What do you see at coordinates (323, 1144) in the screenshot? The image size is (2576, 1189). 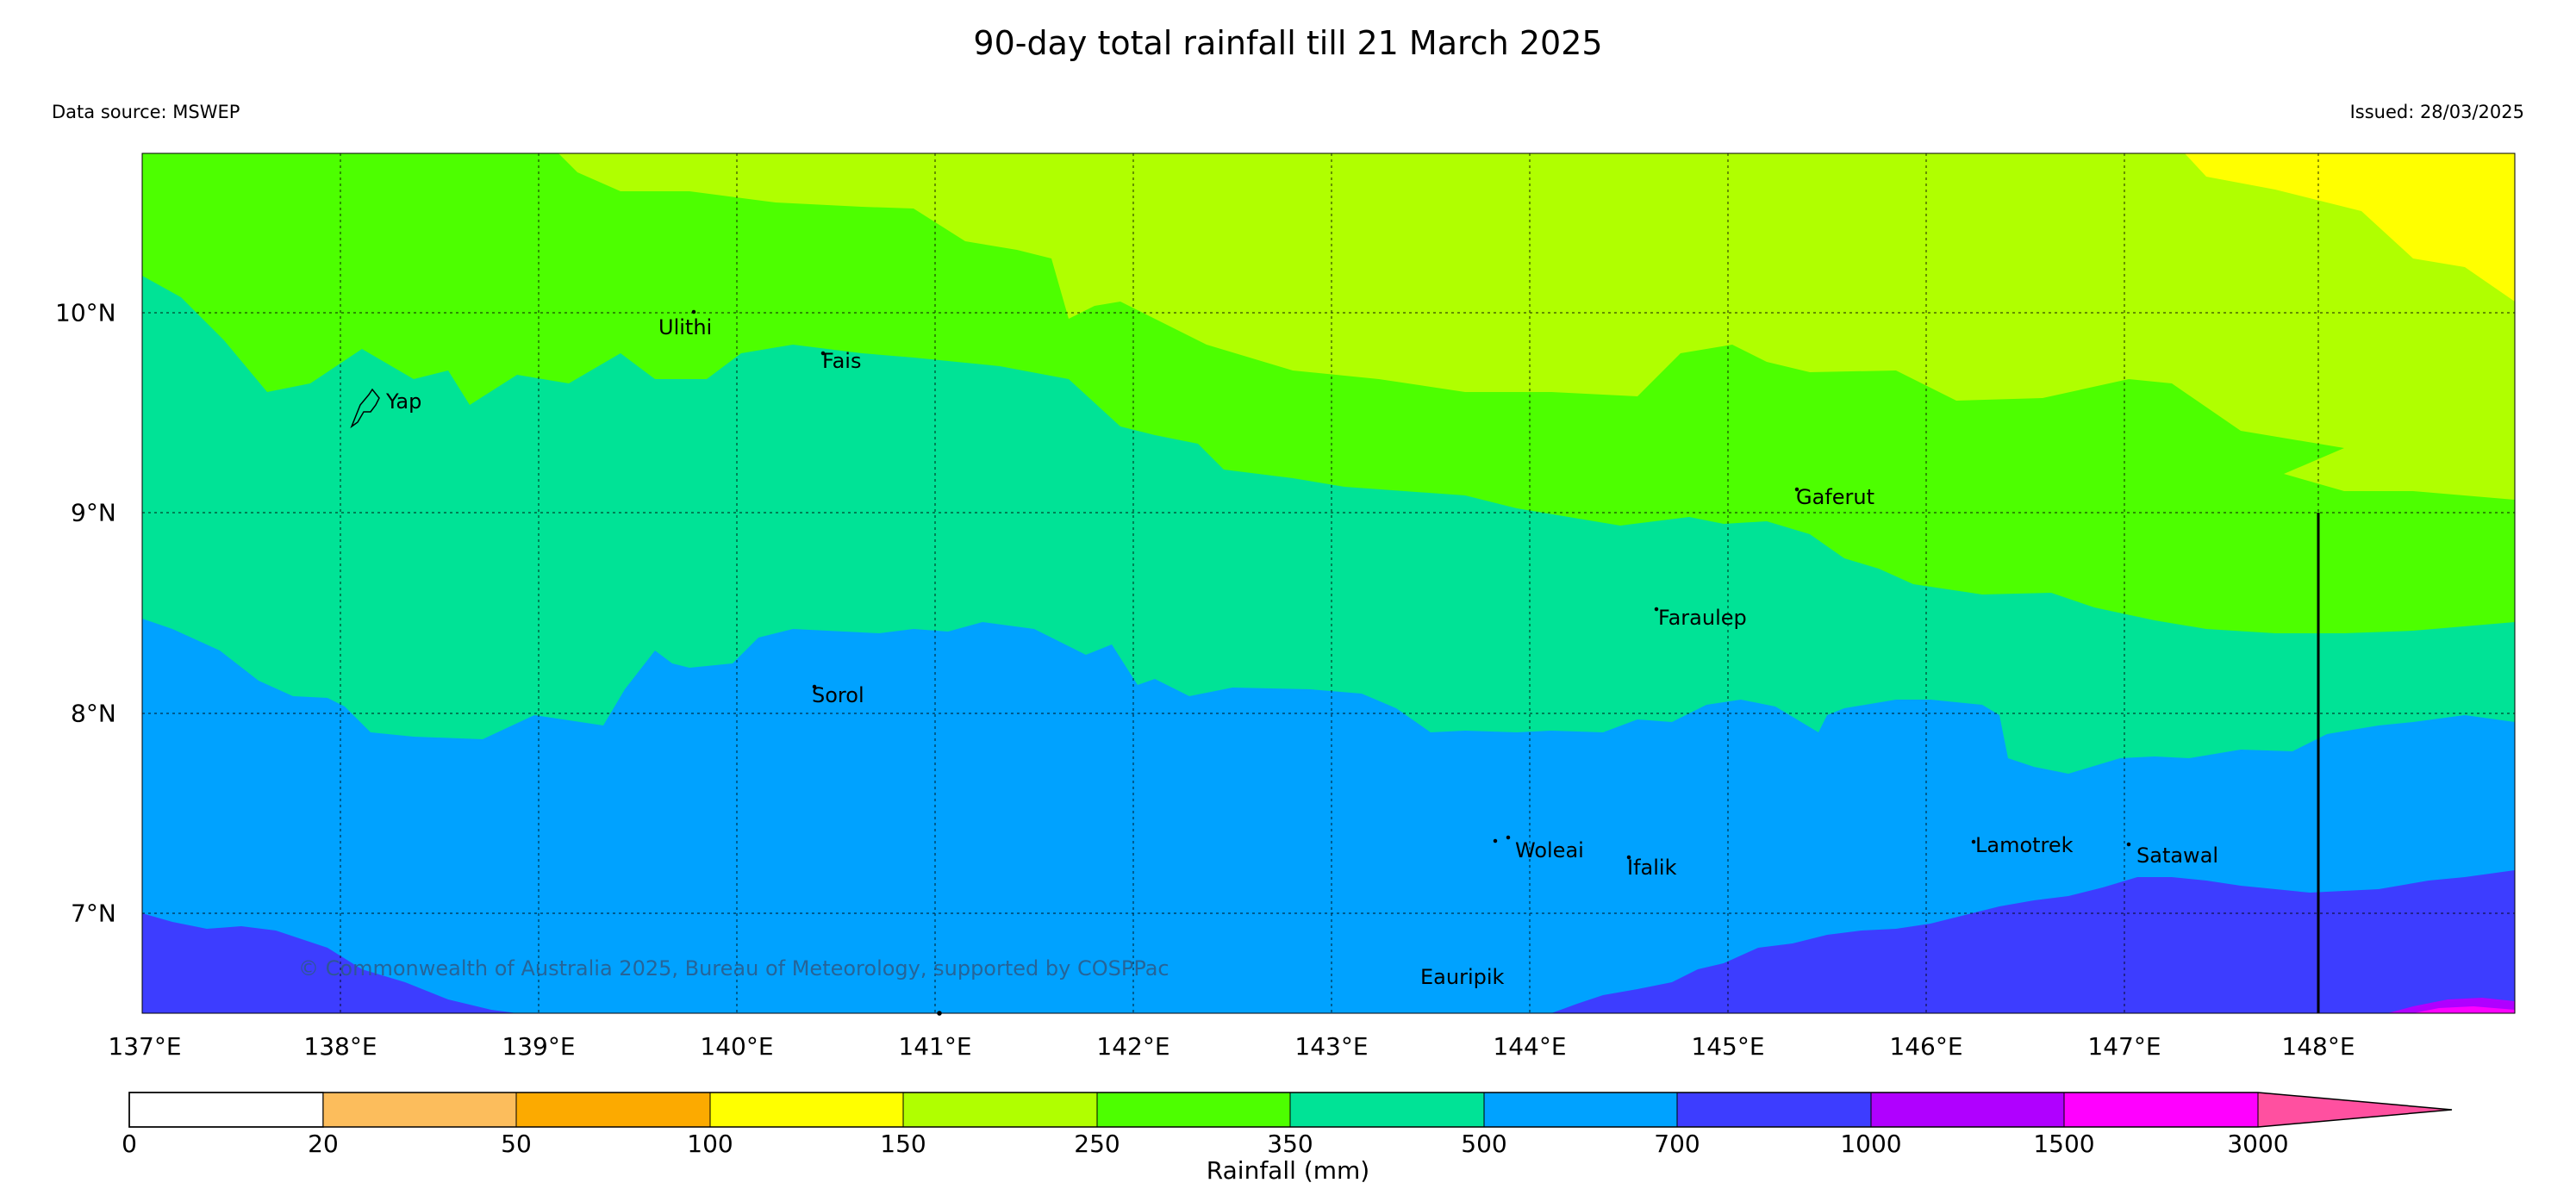 I see `colorbar-tick-20: 20` at bounding box center [323, 1144].